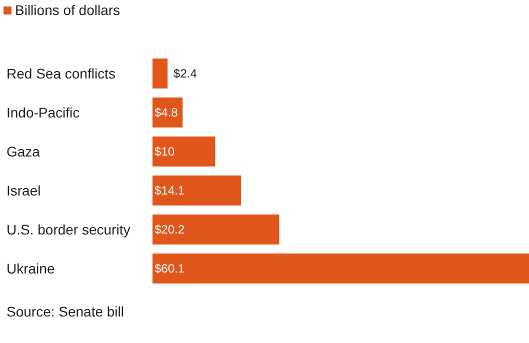 The width and height of the screenshot is (529, 343). Describe the element at coordinates (68, 230) in the screenshot. I see `y-tick-label: U.S. border security` at that location.